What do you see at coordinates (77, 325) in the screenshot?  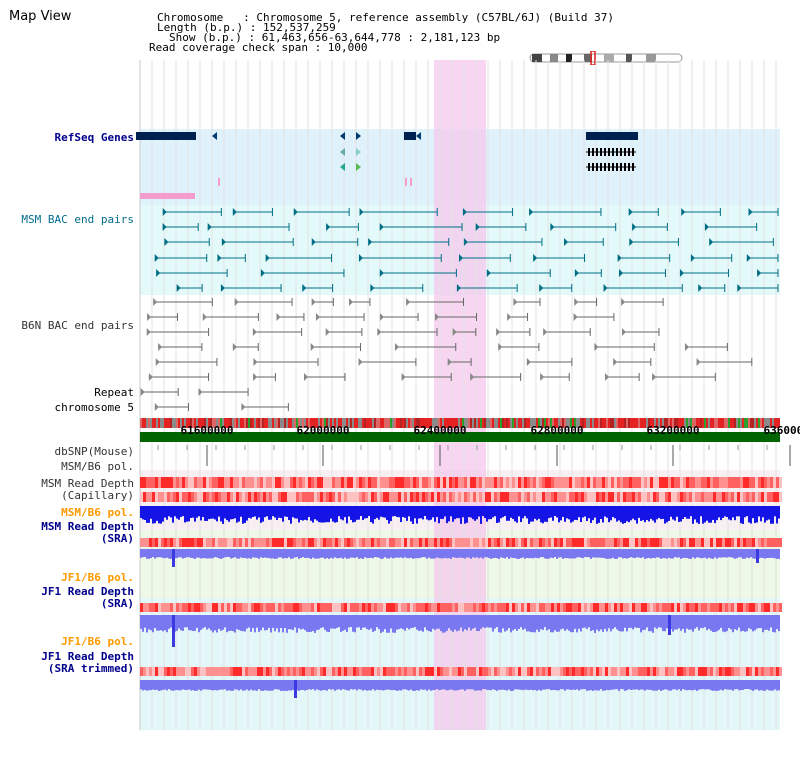 I see `track-label-b6n-bac: B6N BAC end pairs` at bounding box center [77, 325].